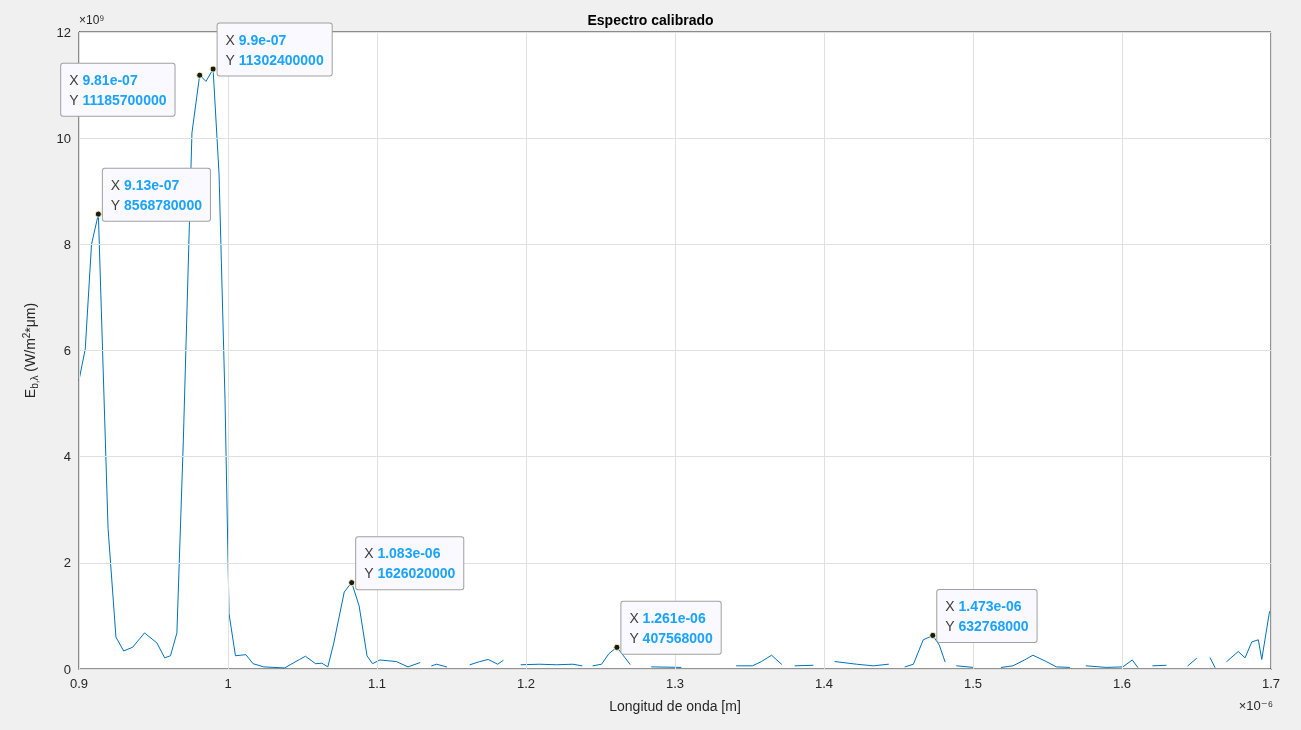 The image size is (1301, 730). I want to click on y-tick-label: 0, so click(67, 669).